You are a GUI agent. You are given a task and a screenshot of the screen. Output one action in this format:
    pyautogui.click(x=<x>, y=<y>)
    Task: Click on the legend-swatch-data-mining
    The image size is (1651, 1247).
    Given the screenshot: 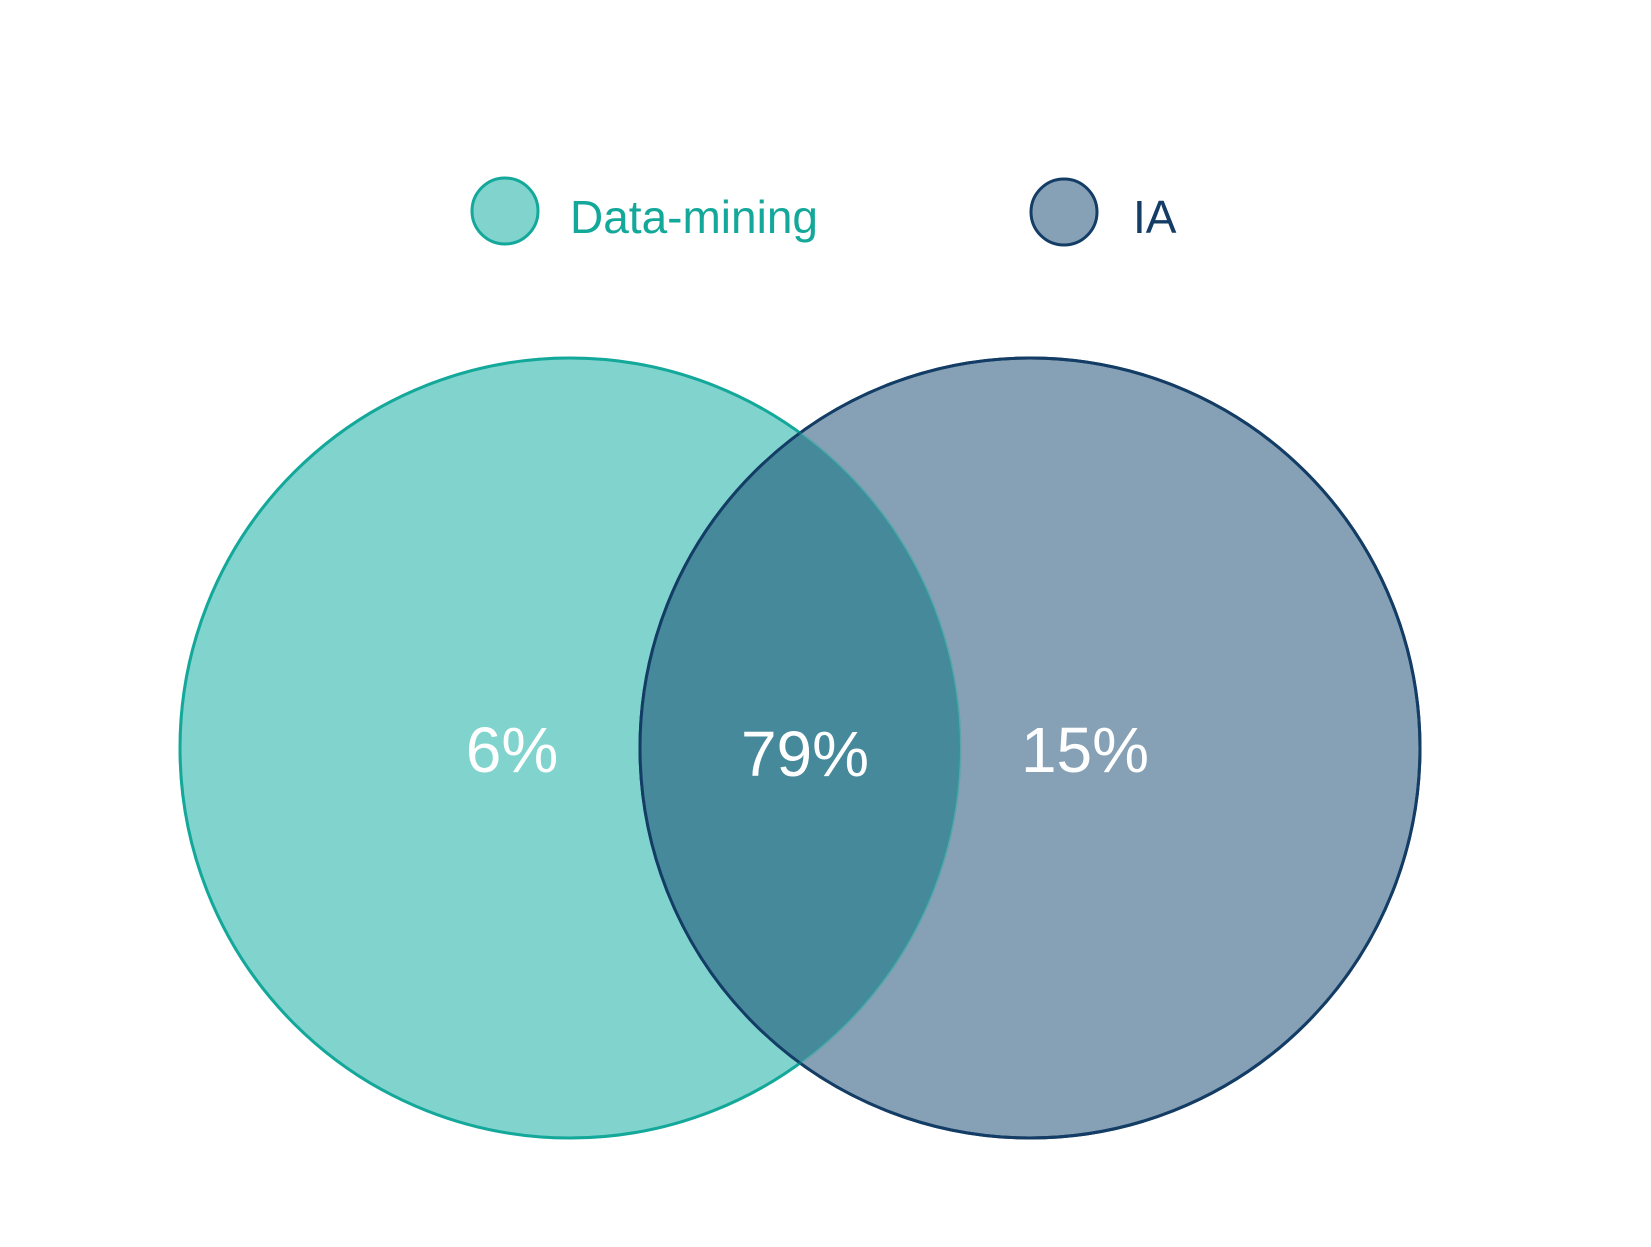 What is the action you would take?
    pyautogui.click(x=505, y=211)
    